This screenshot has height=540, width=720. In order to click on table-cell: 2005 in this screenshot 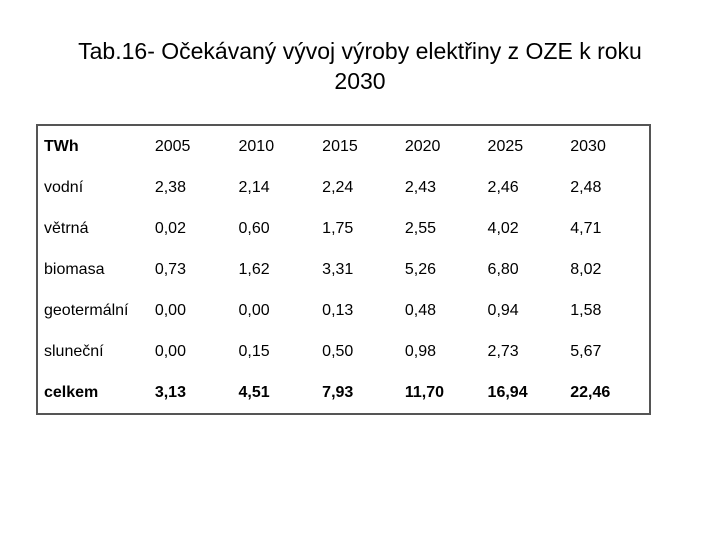, I will do `click(172, 146)`.